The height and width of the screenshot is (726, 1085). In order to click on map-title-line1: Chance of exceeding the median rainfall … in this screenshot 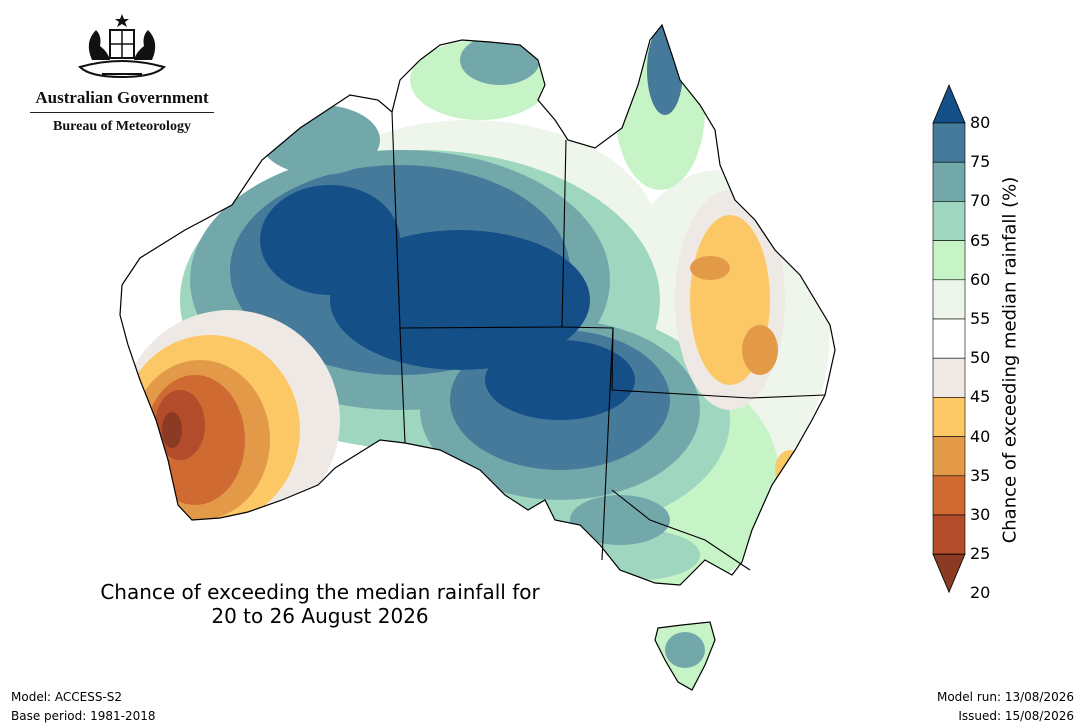, I will do `click(320, 592)`.